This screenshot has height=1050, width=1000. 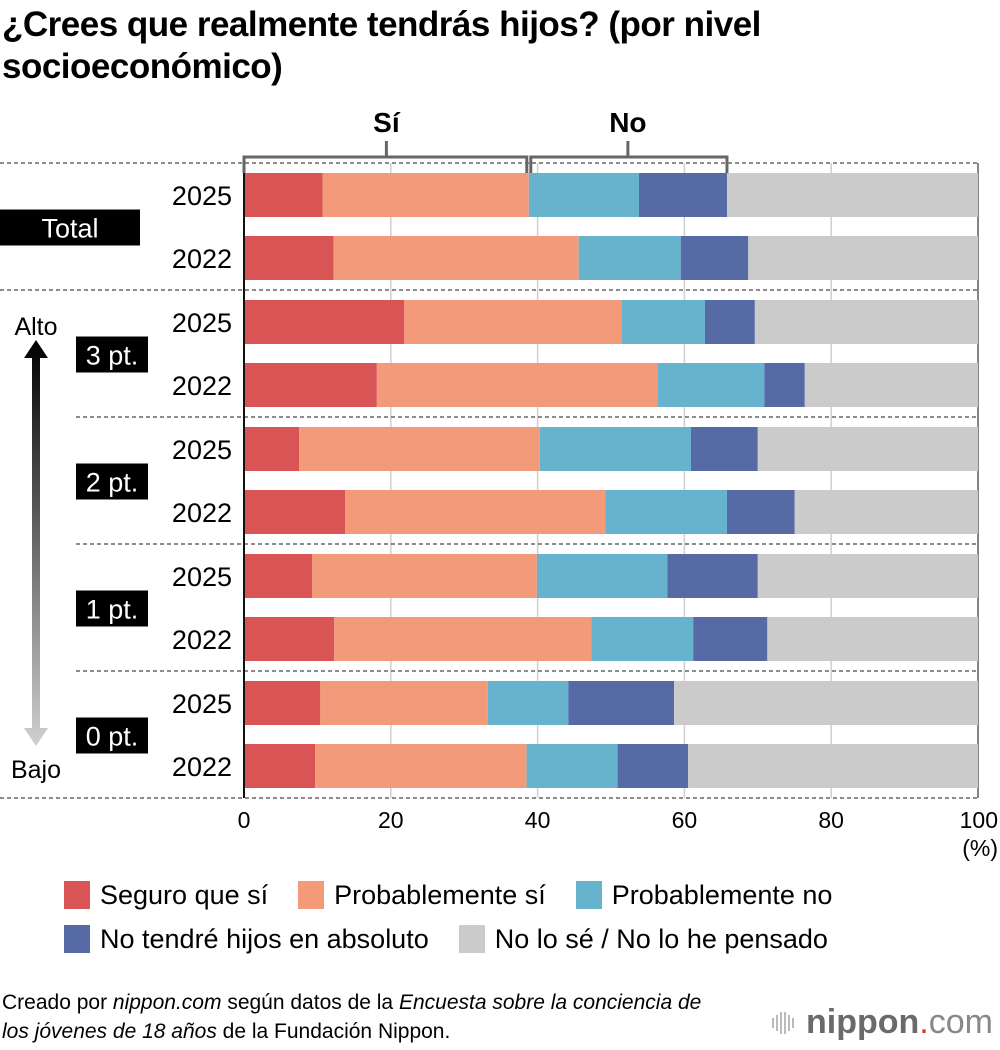 I want to click on x-tick-label: 80, so click(x=831, y=820).